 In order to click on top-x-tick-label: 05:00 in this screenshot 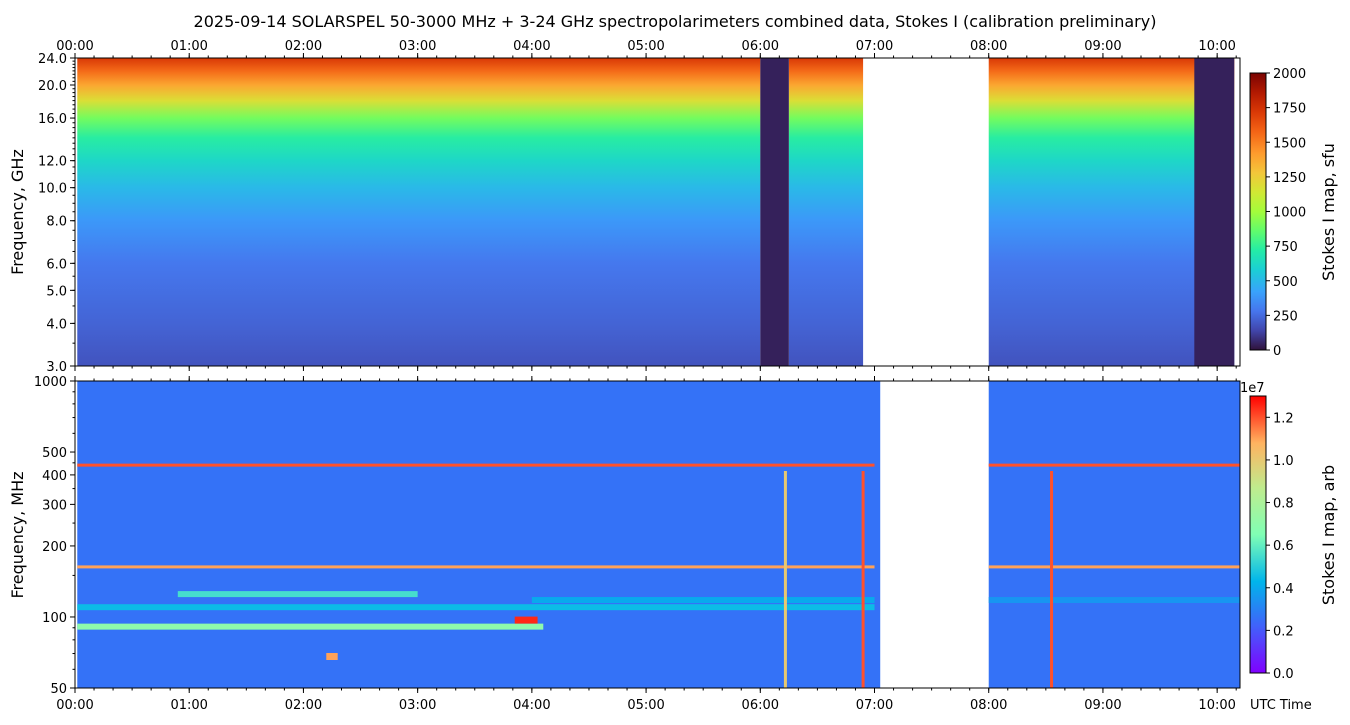, I will do `click(645, 46)`.